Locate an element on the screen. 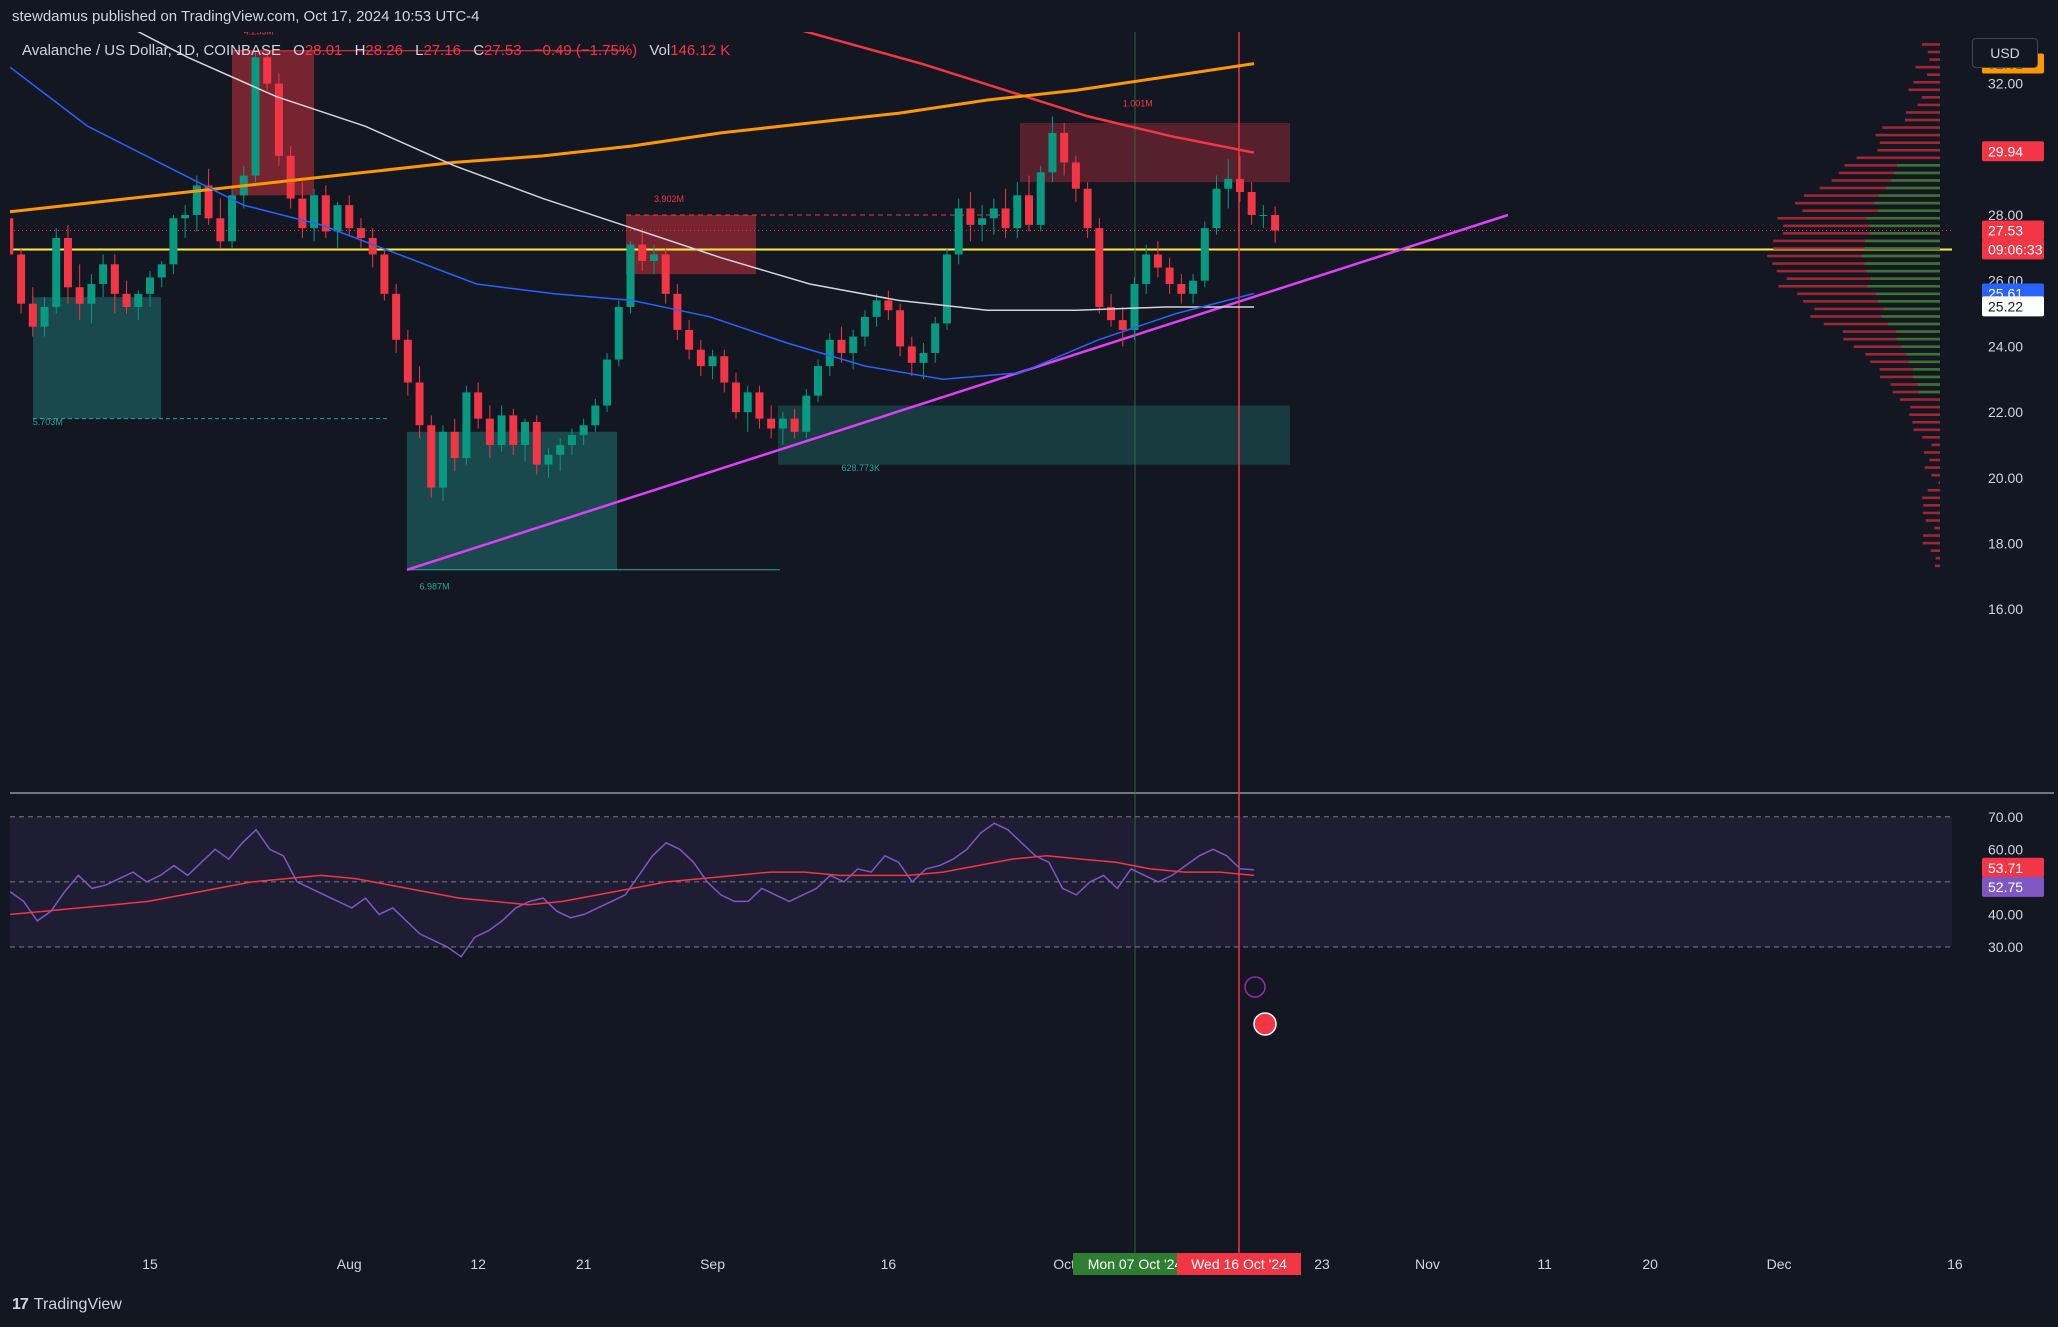 The image size is (2058, 1327). price-label-text: 25.22 is located at coordinates (2005, 306).